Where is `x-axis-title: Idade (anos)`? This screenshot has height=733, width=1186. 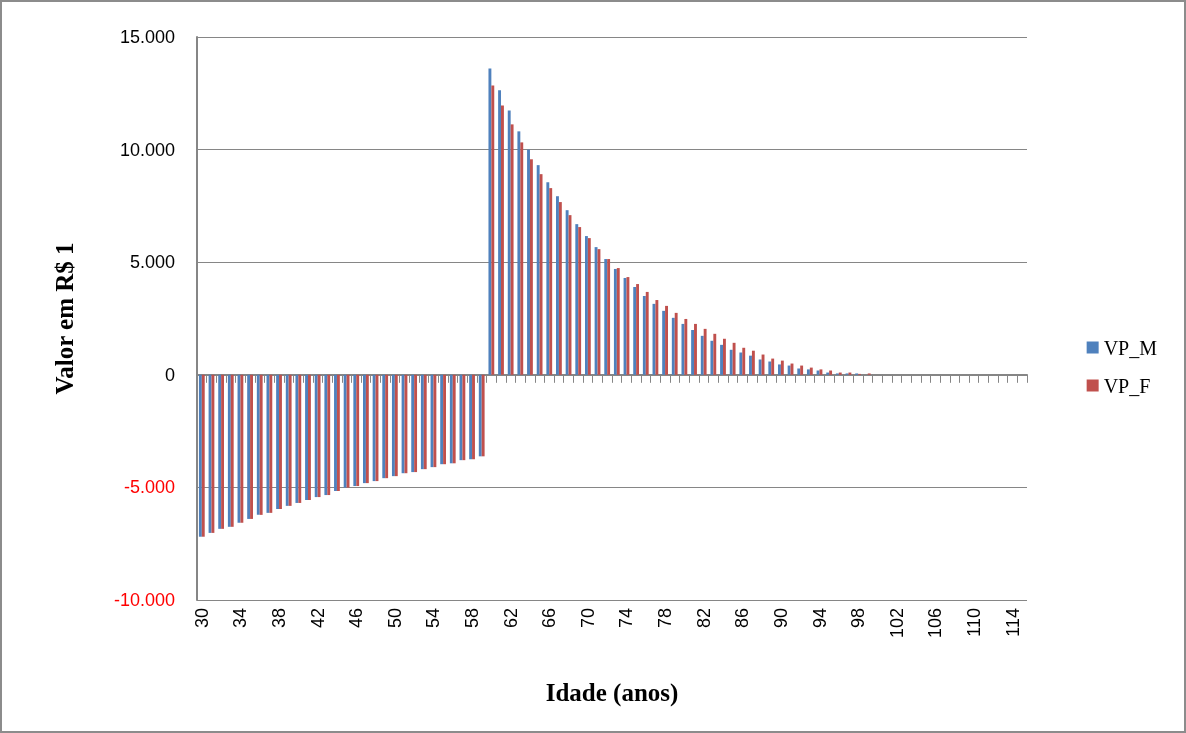
x-axis-title: Idade (anos) is located at coordinates (612, 693).